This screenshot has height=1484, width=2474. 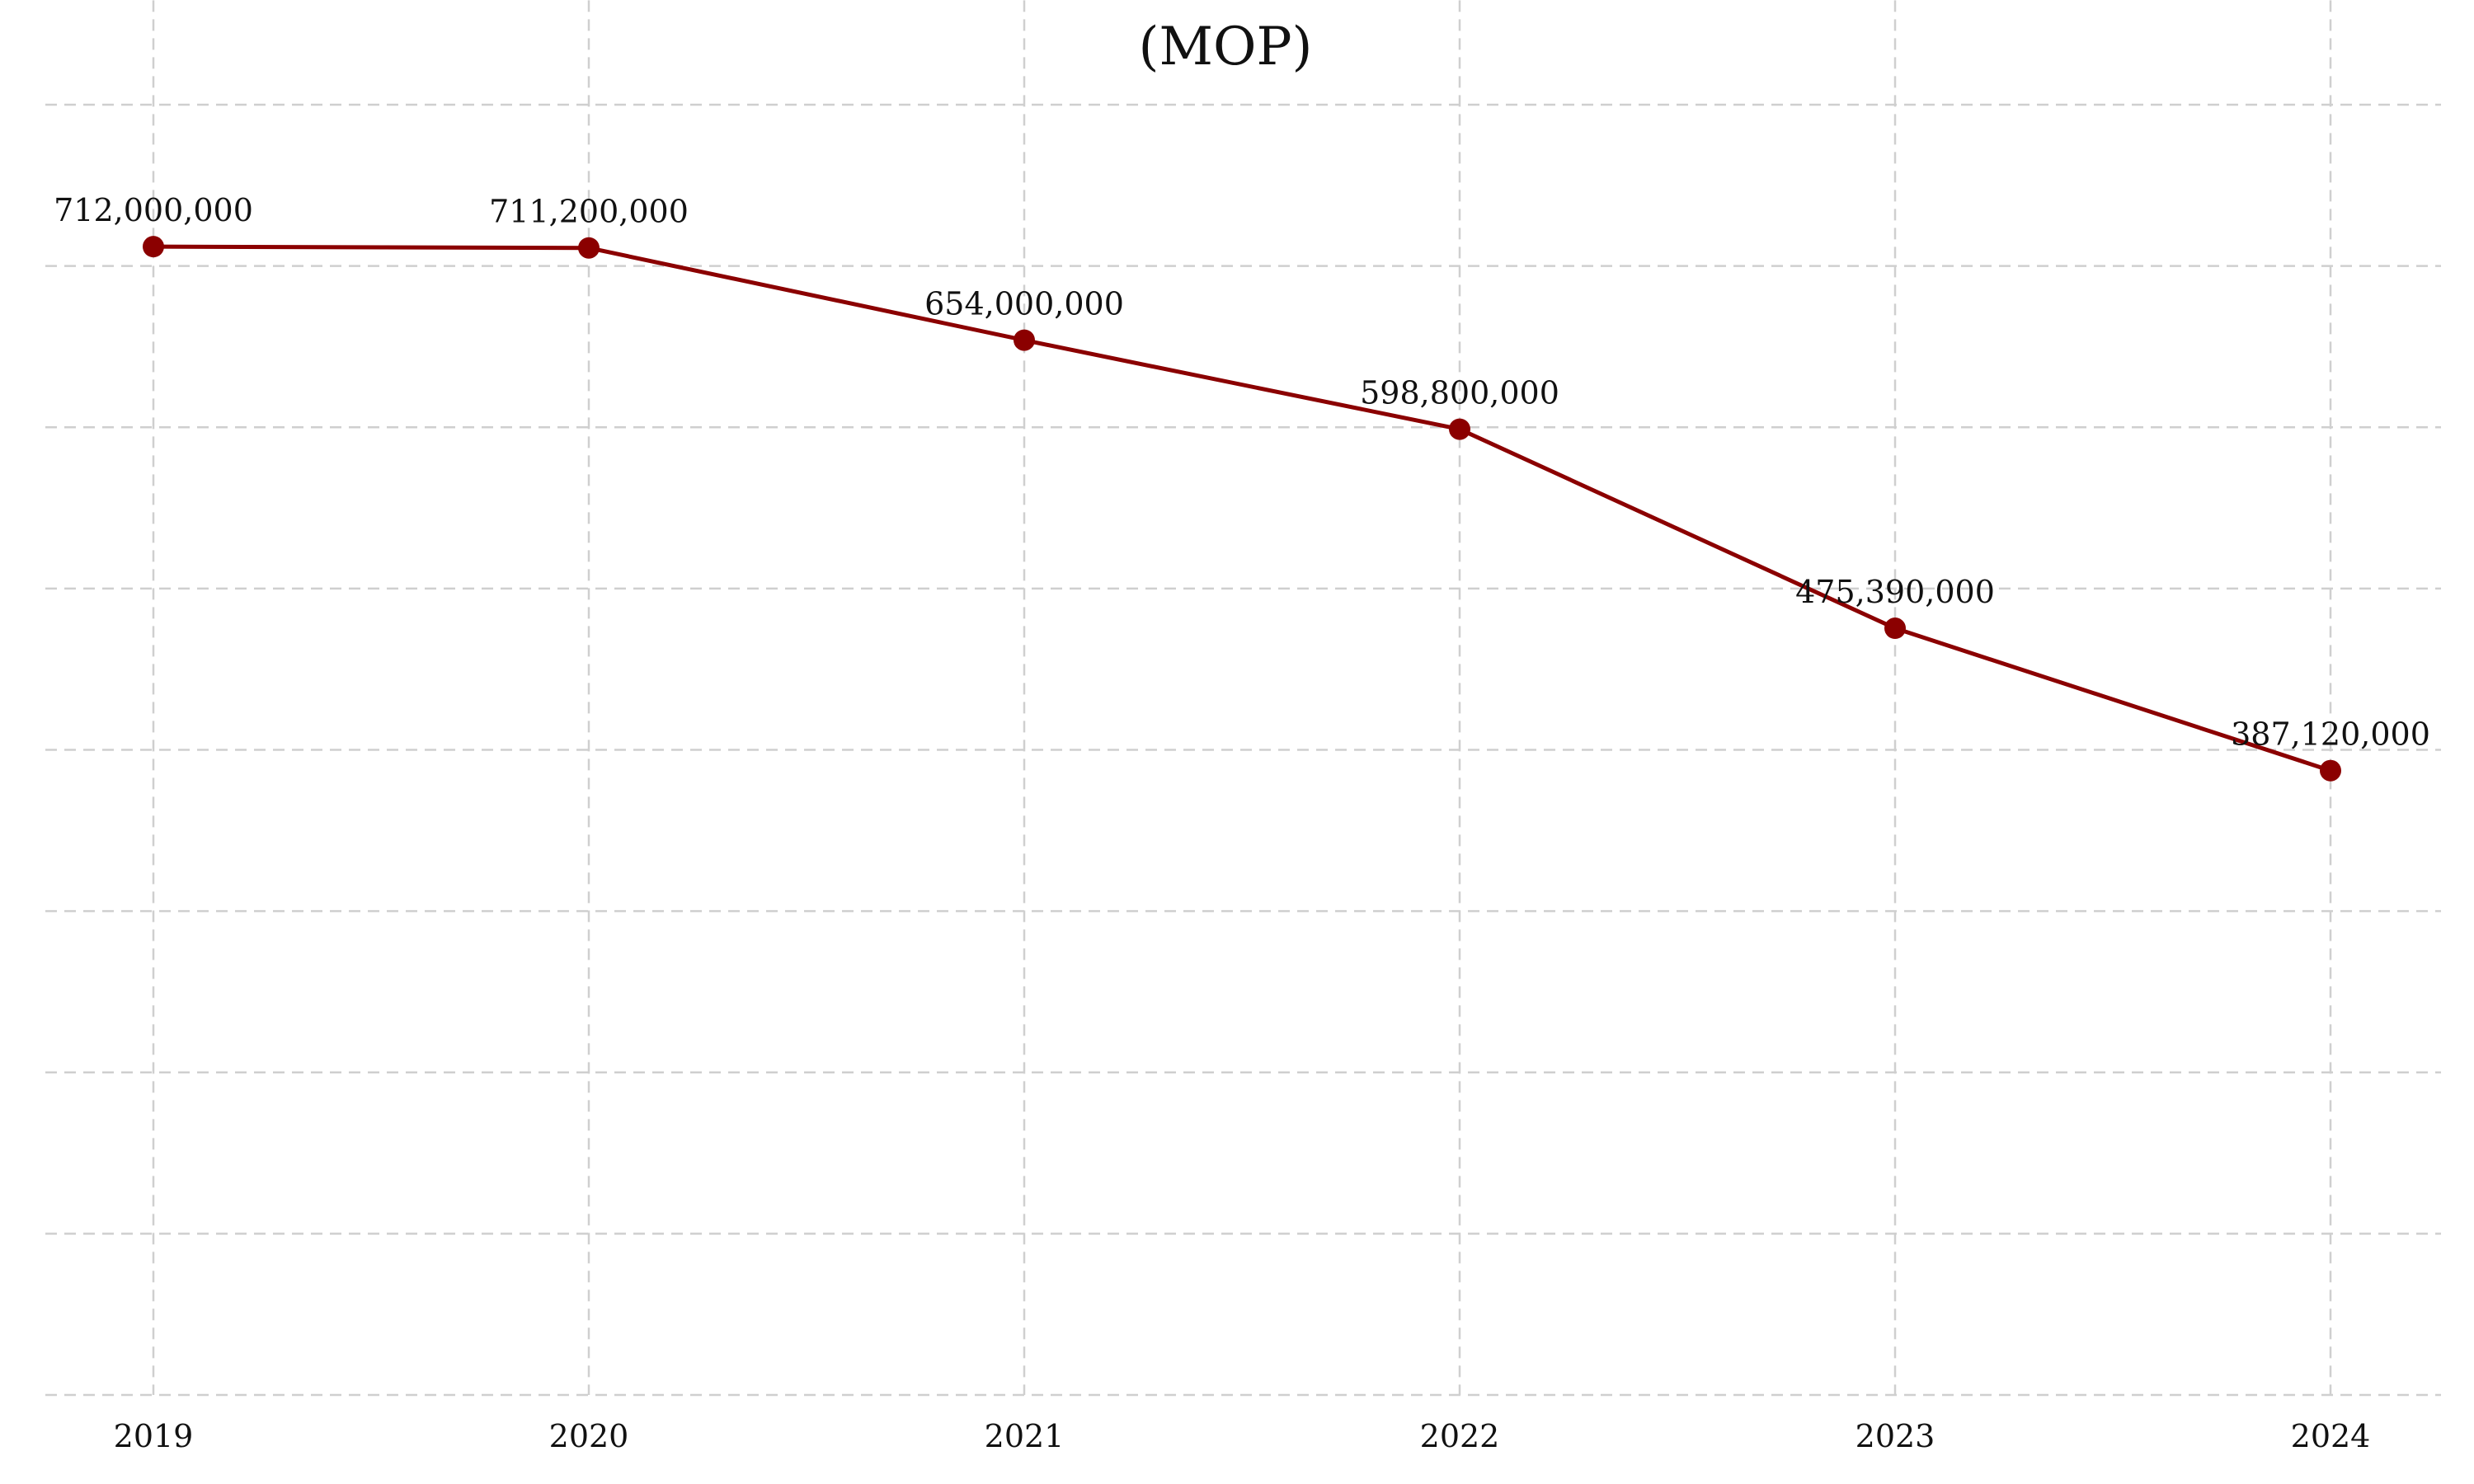 I want to click on x-tick-label-2019: 2019, so click(x=154, y=1436).